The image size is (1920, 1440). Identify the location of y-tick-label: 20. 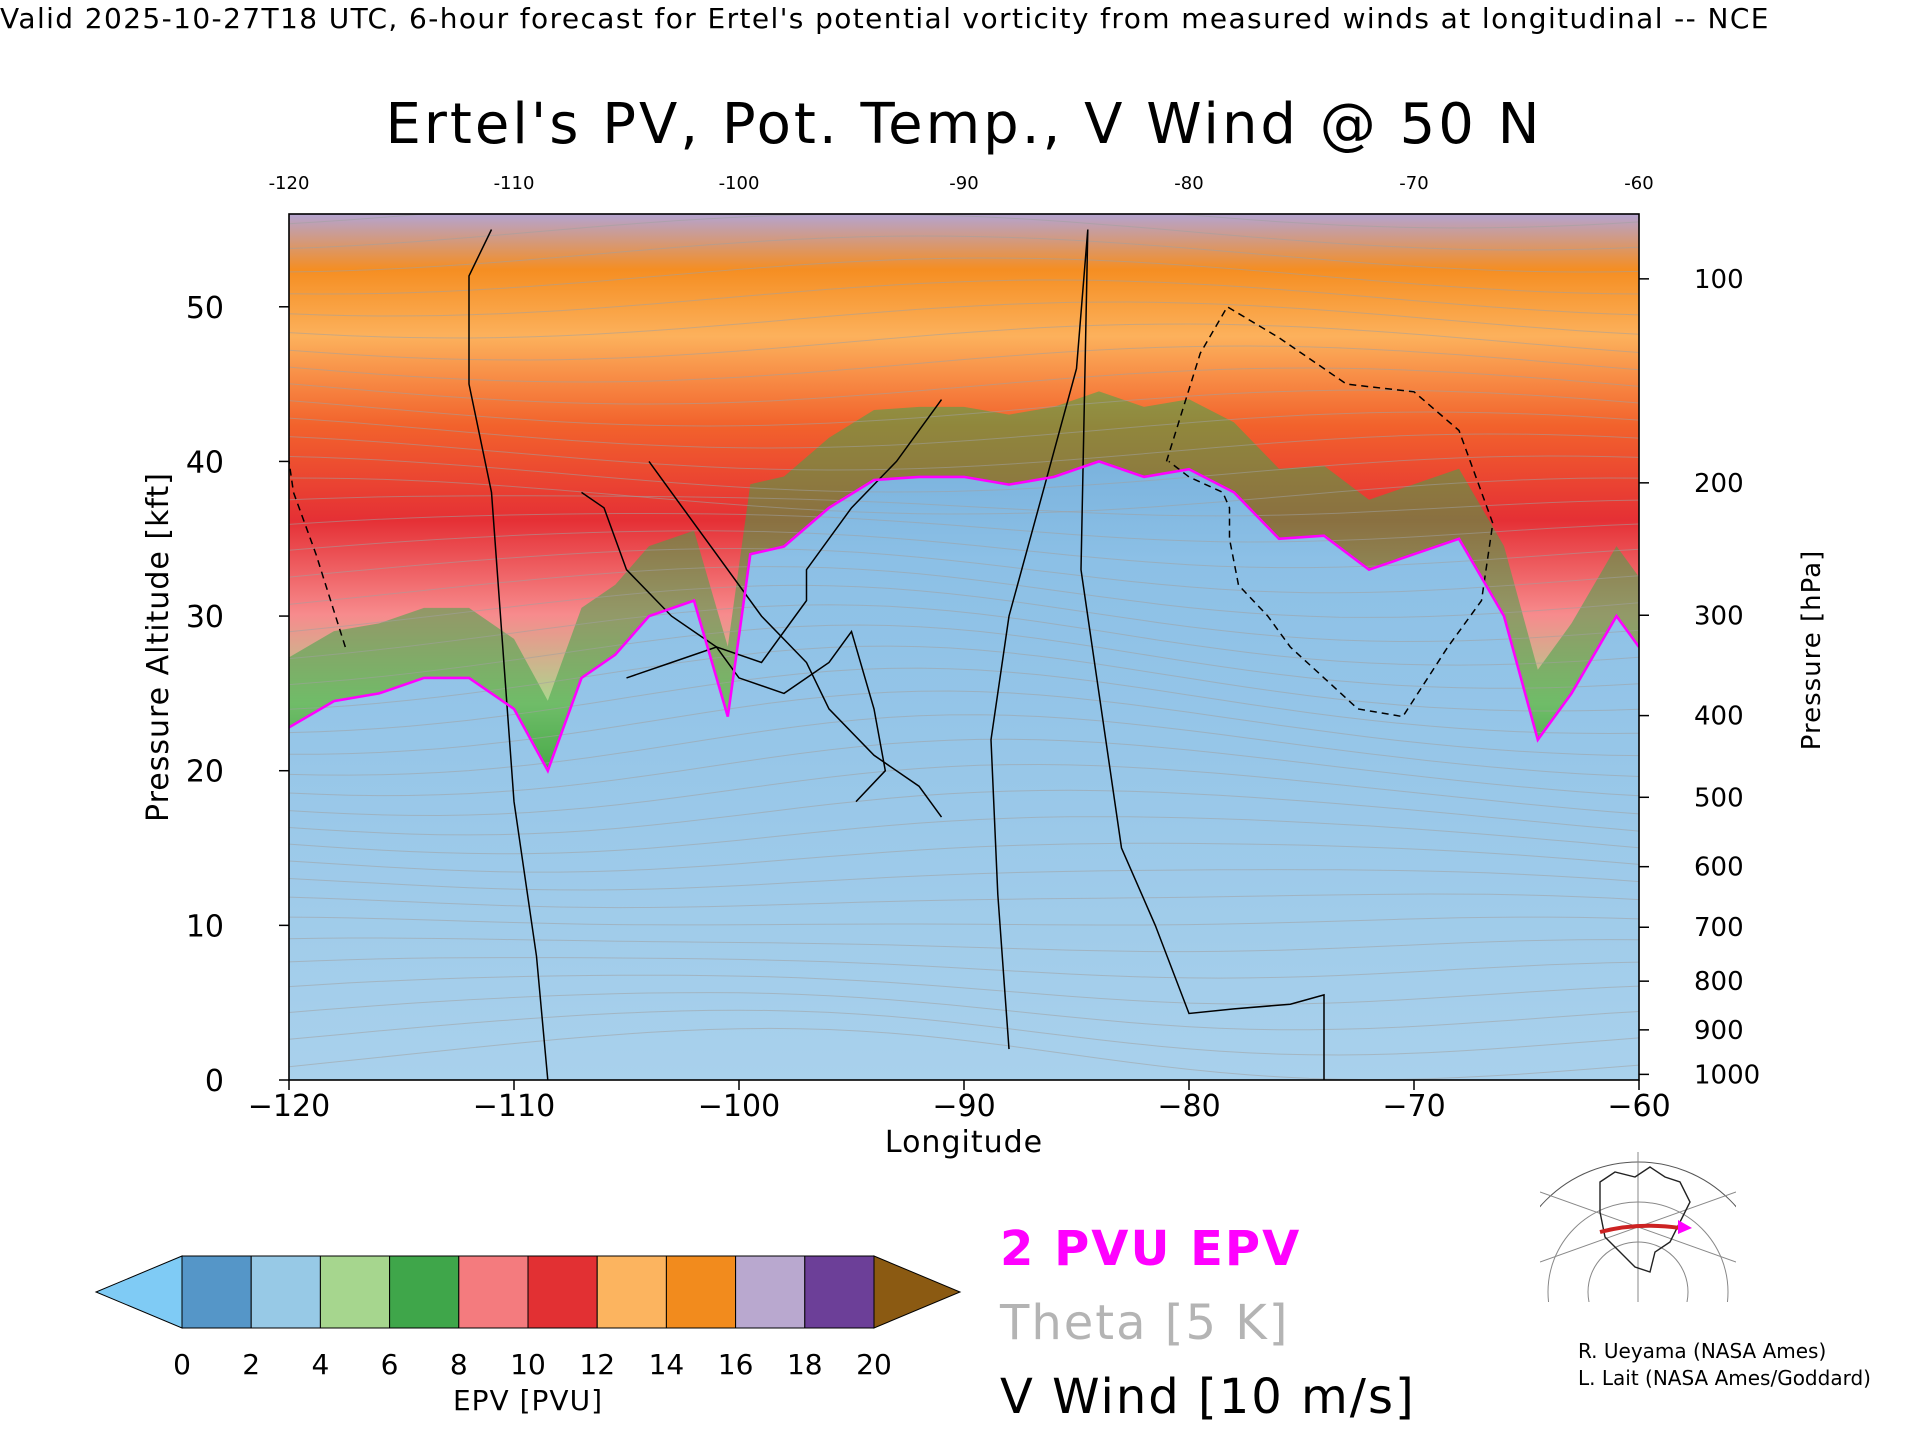
(205, 772).